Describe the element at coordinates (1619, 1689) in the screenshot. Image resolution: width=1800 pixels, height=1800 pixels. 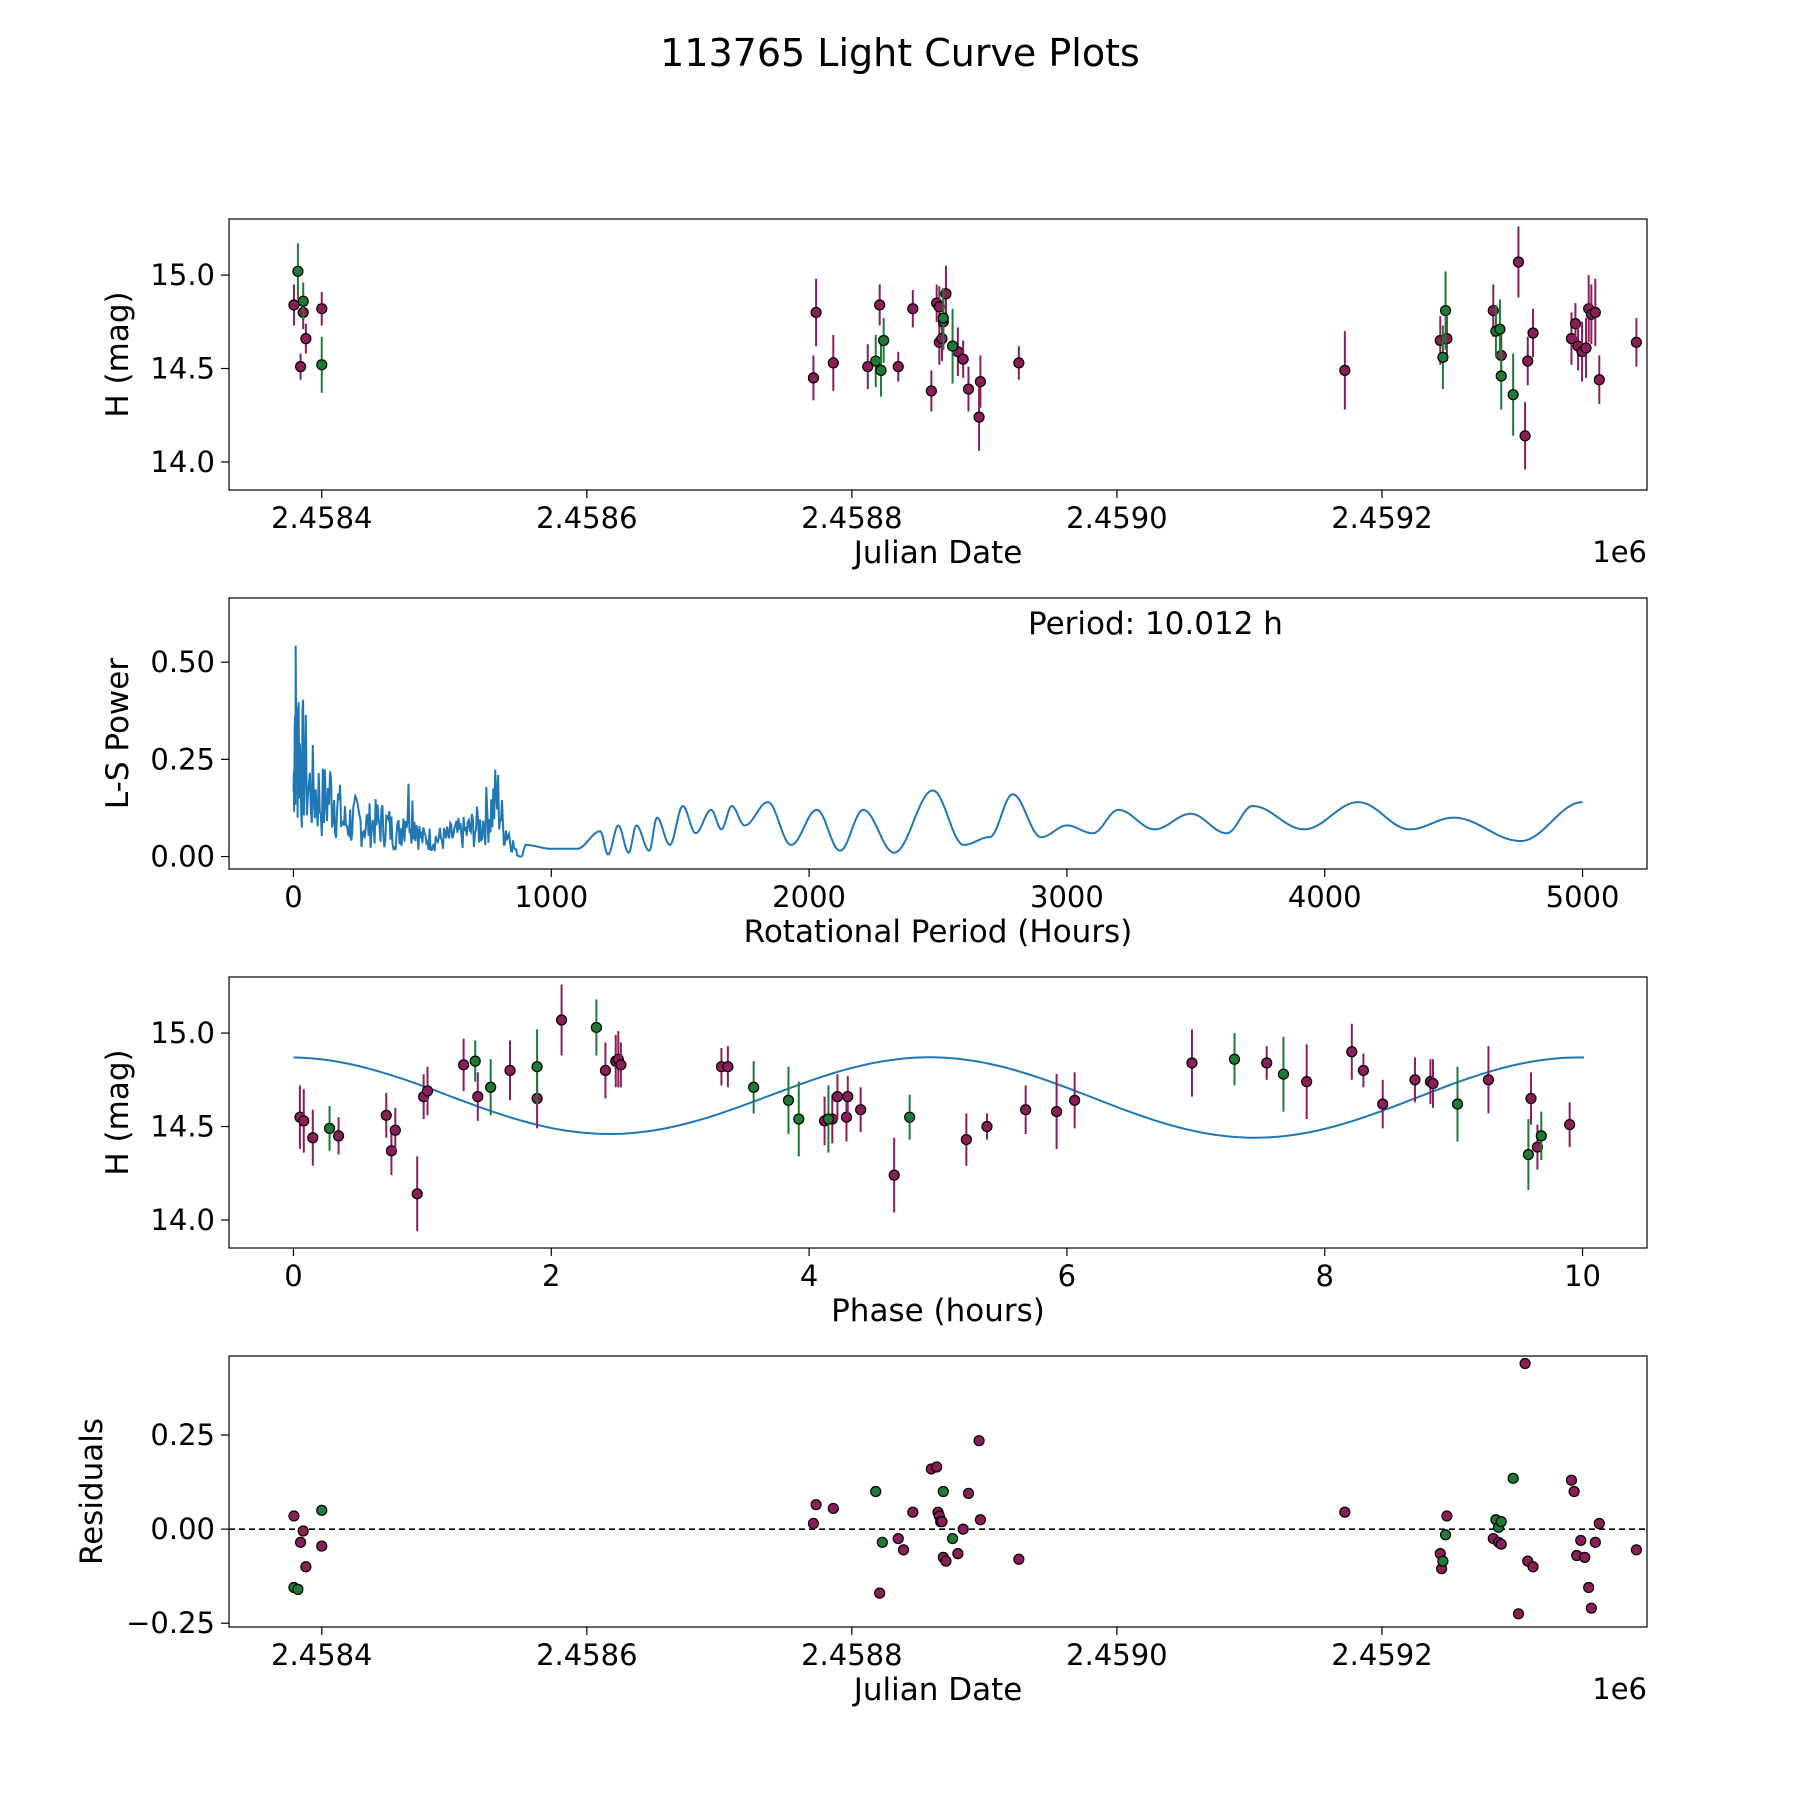
I see `residuals-offset-label: 1e6` at that location.